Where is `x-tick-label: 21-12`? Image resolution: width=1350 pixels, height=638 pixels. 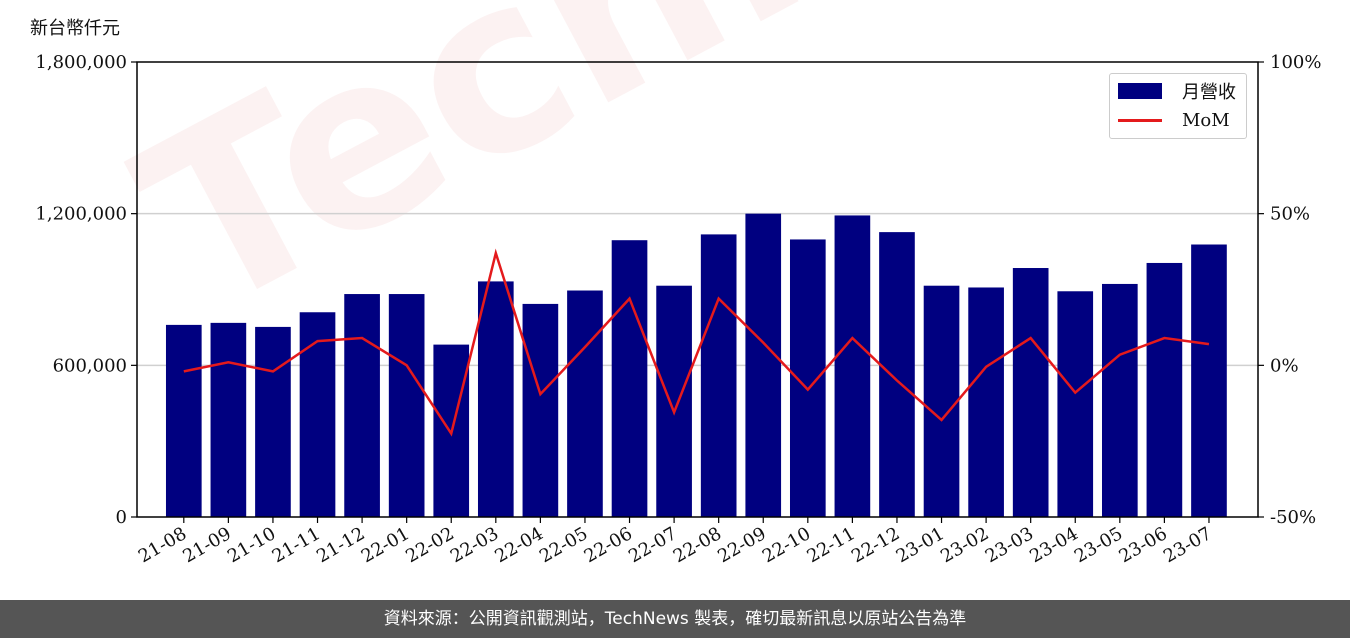
x-tick-label: 21-12 is located at coordinates (340, 545).